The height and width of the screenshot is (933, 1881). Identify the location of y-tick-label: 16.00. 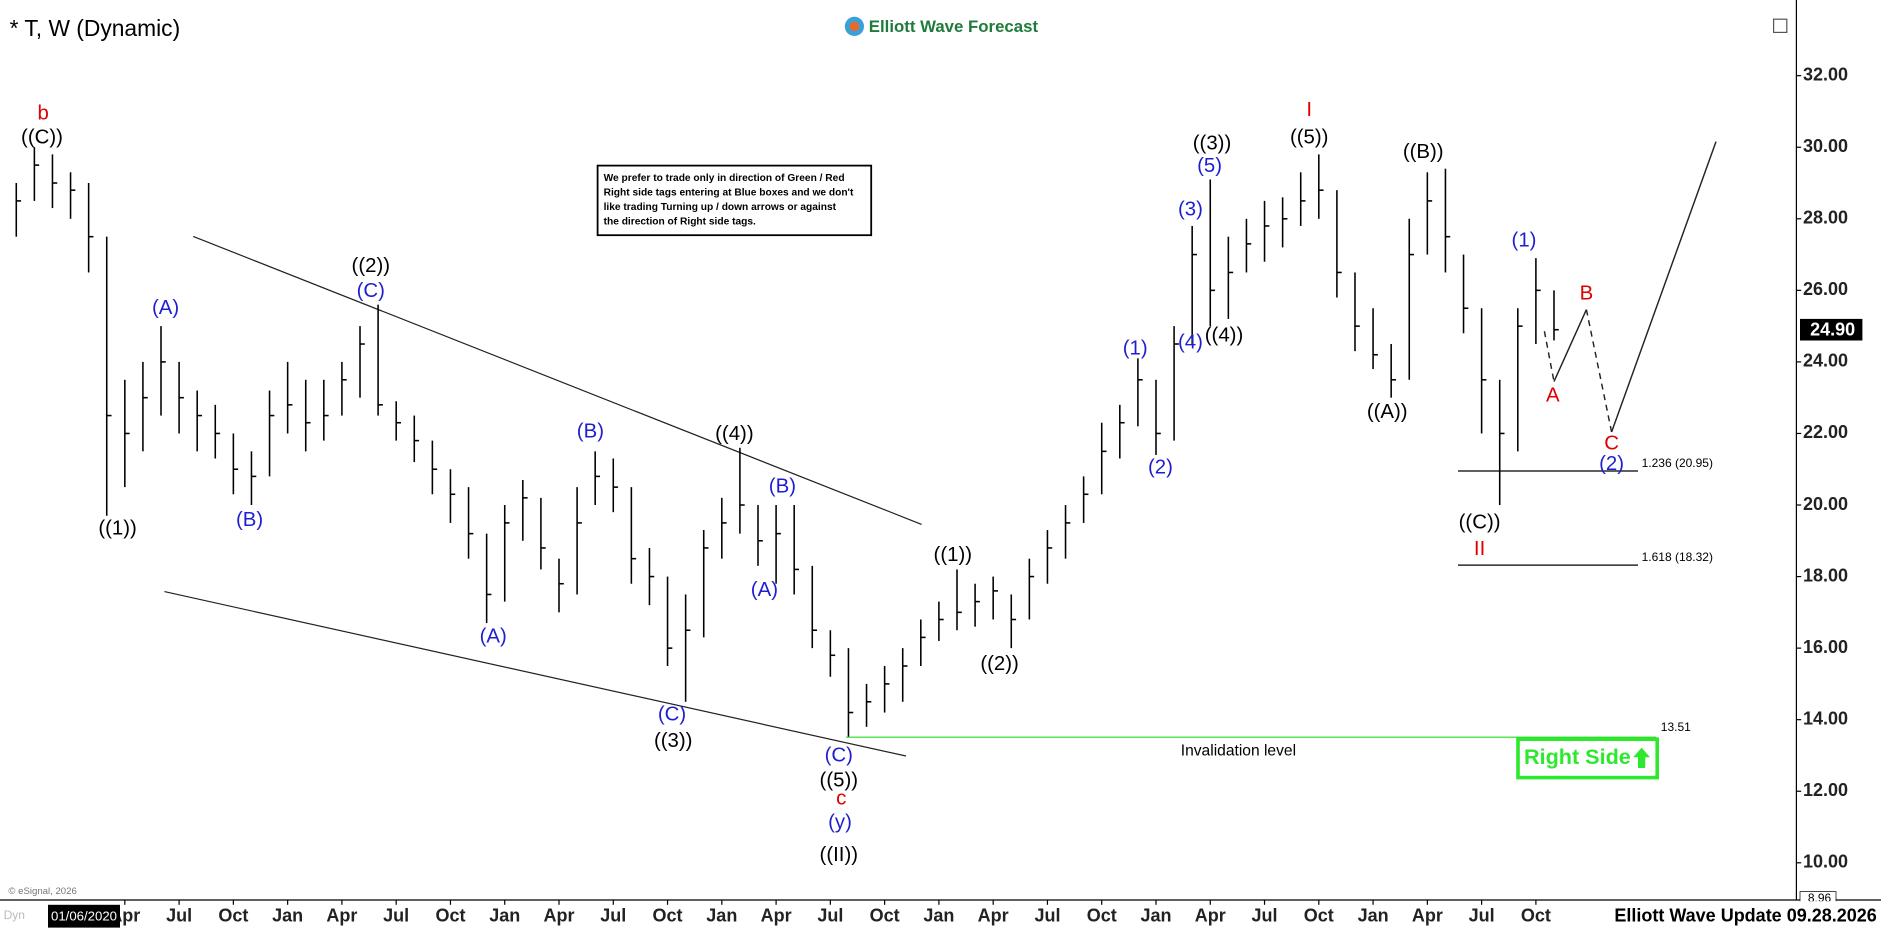
(1825, 647).